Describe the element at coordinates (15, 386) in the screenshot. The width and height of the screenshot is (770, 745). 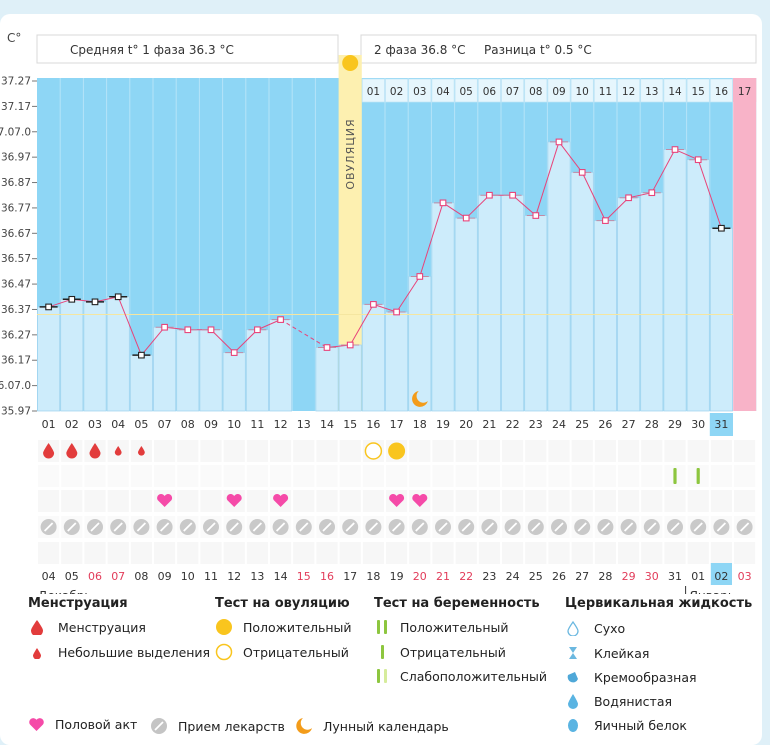
I see `y-tick-label: 36.07.0` at that location.